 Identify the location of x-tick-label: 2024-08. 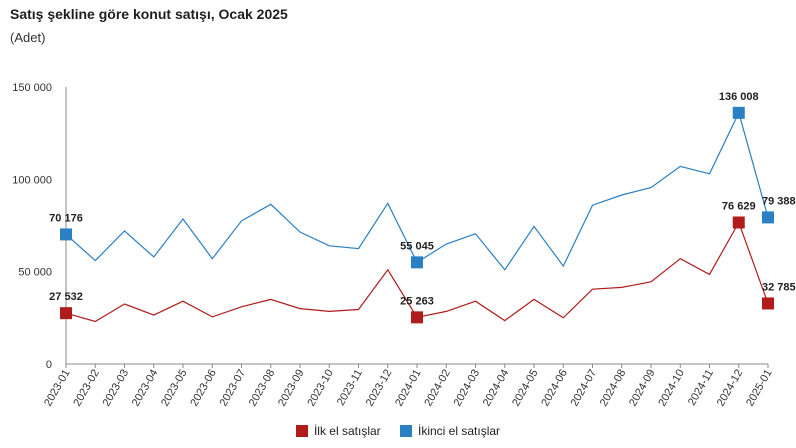
(613, 388).